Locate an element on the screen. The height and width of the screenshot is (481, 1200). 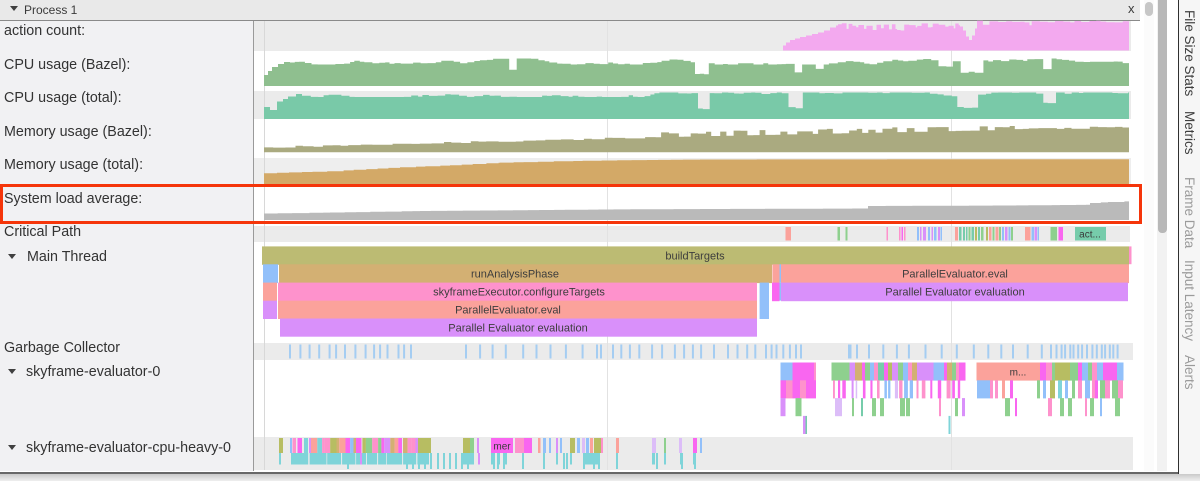
svg-text: buildTargets is located at coordinates (695, 256).